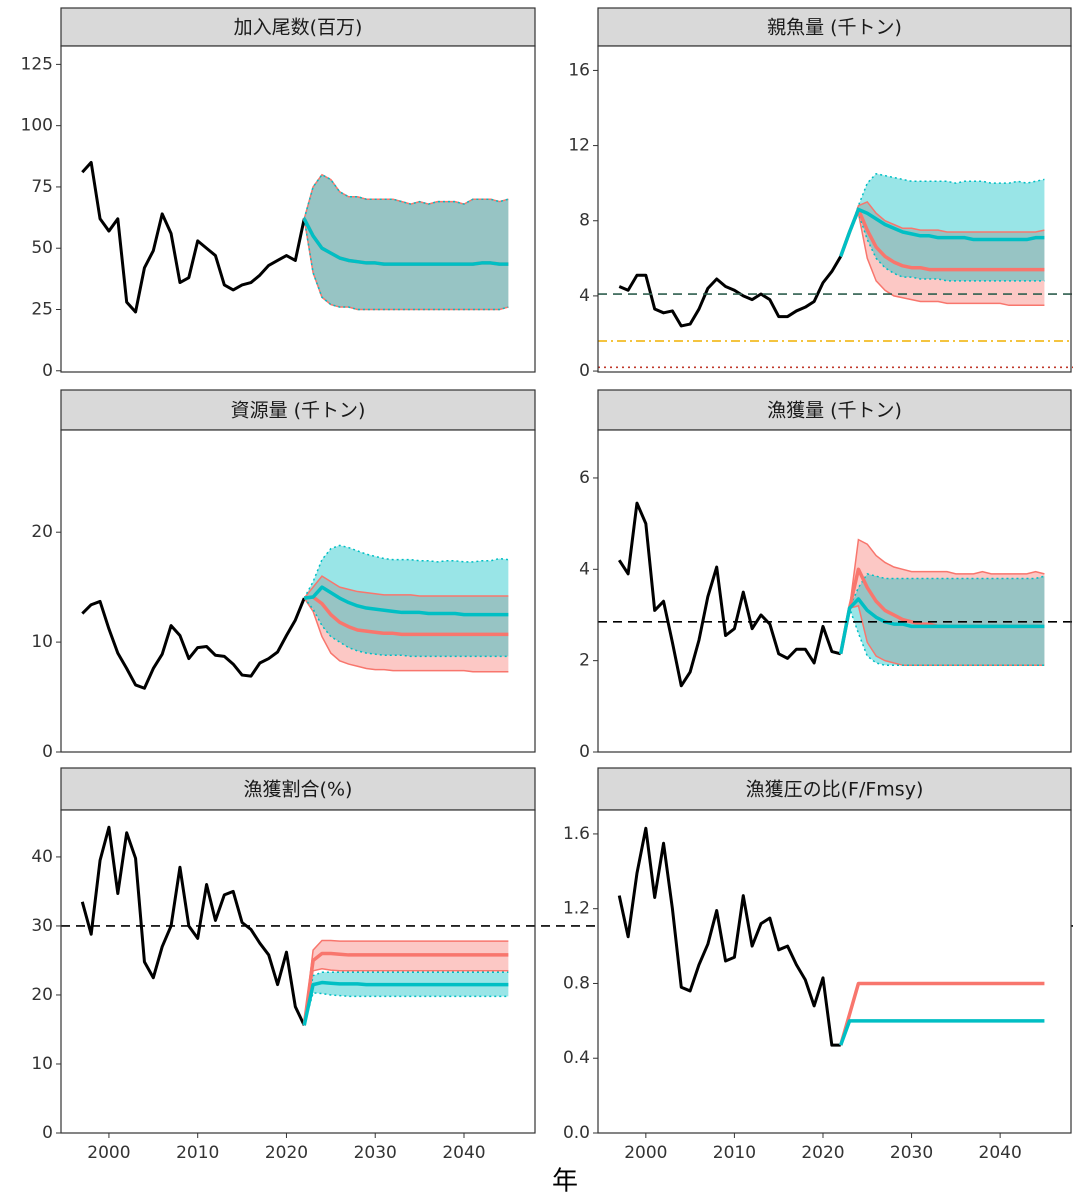 This screenshot has height=1198, width=1073. I want to click on y-tick-label: 1.6, so click(576, 834).